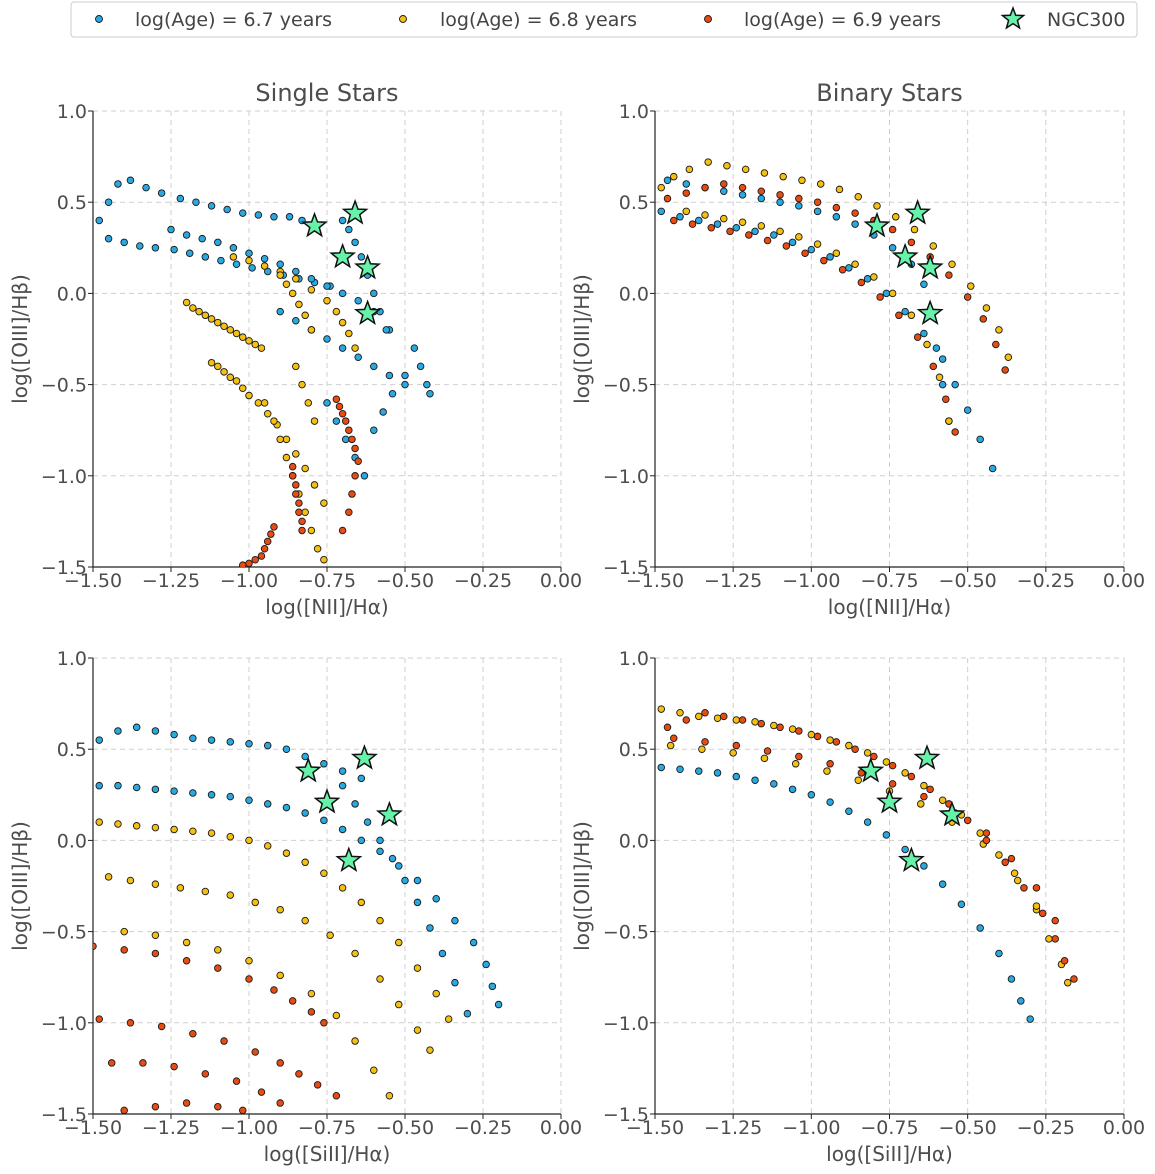  What do you see at coordinates (327, 581) in the screenshot?
I see `x-tick-label: −0.75` at bounding box center [327, 581].